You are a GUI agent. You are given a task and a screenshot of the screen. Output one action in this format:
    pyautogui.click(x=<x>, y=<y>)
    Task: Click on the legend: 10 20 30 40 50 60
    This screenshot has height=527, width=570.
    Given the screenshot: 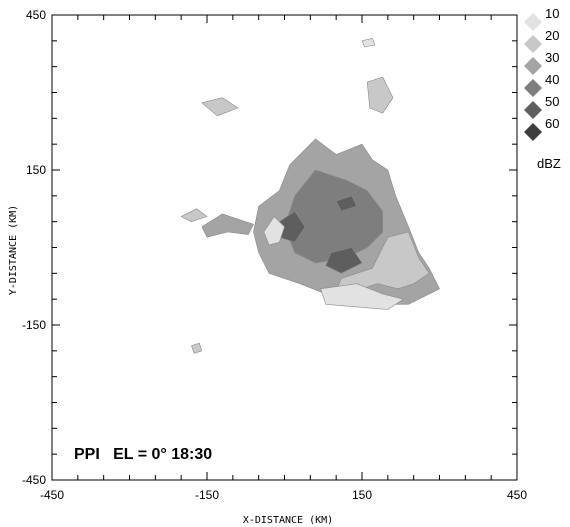 What is the action you would take?
    pyautogui.click(x=541, y=73)
    